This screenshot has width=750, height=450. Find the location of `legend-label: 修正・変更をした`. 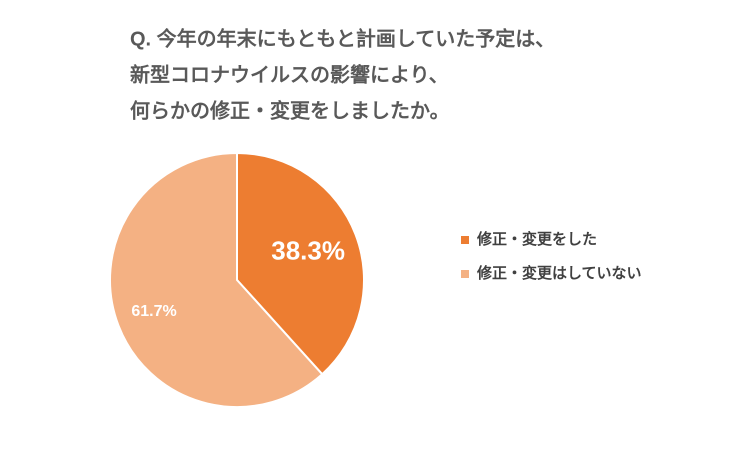

legend-label: 修正・変更をした is located at coordinates (536, 239).